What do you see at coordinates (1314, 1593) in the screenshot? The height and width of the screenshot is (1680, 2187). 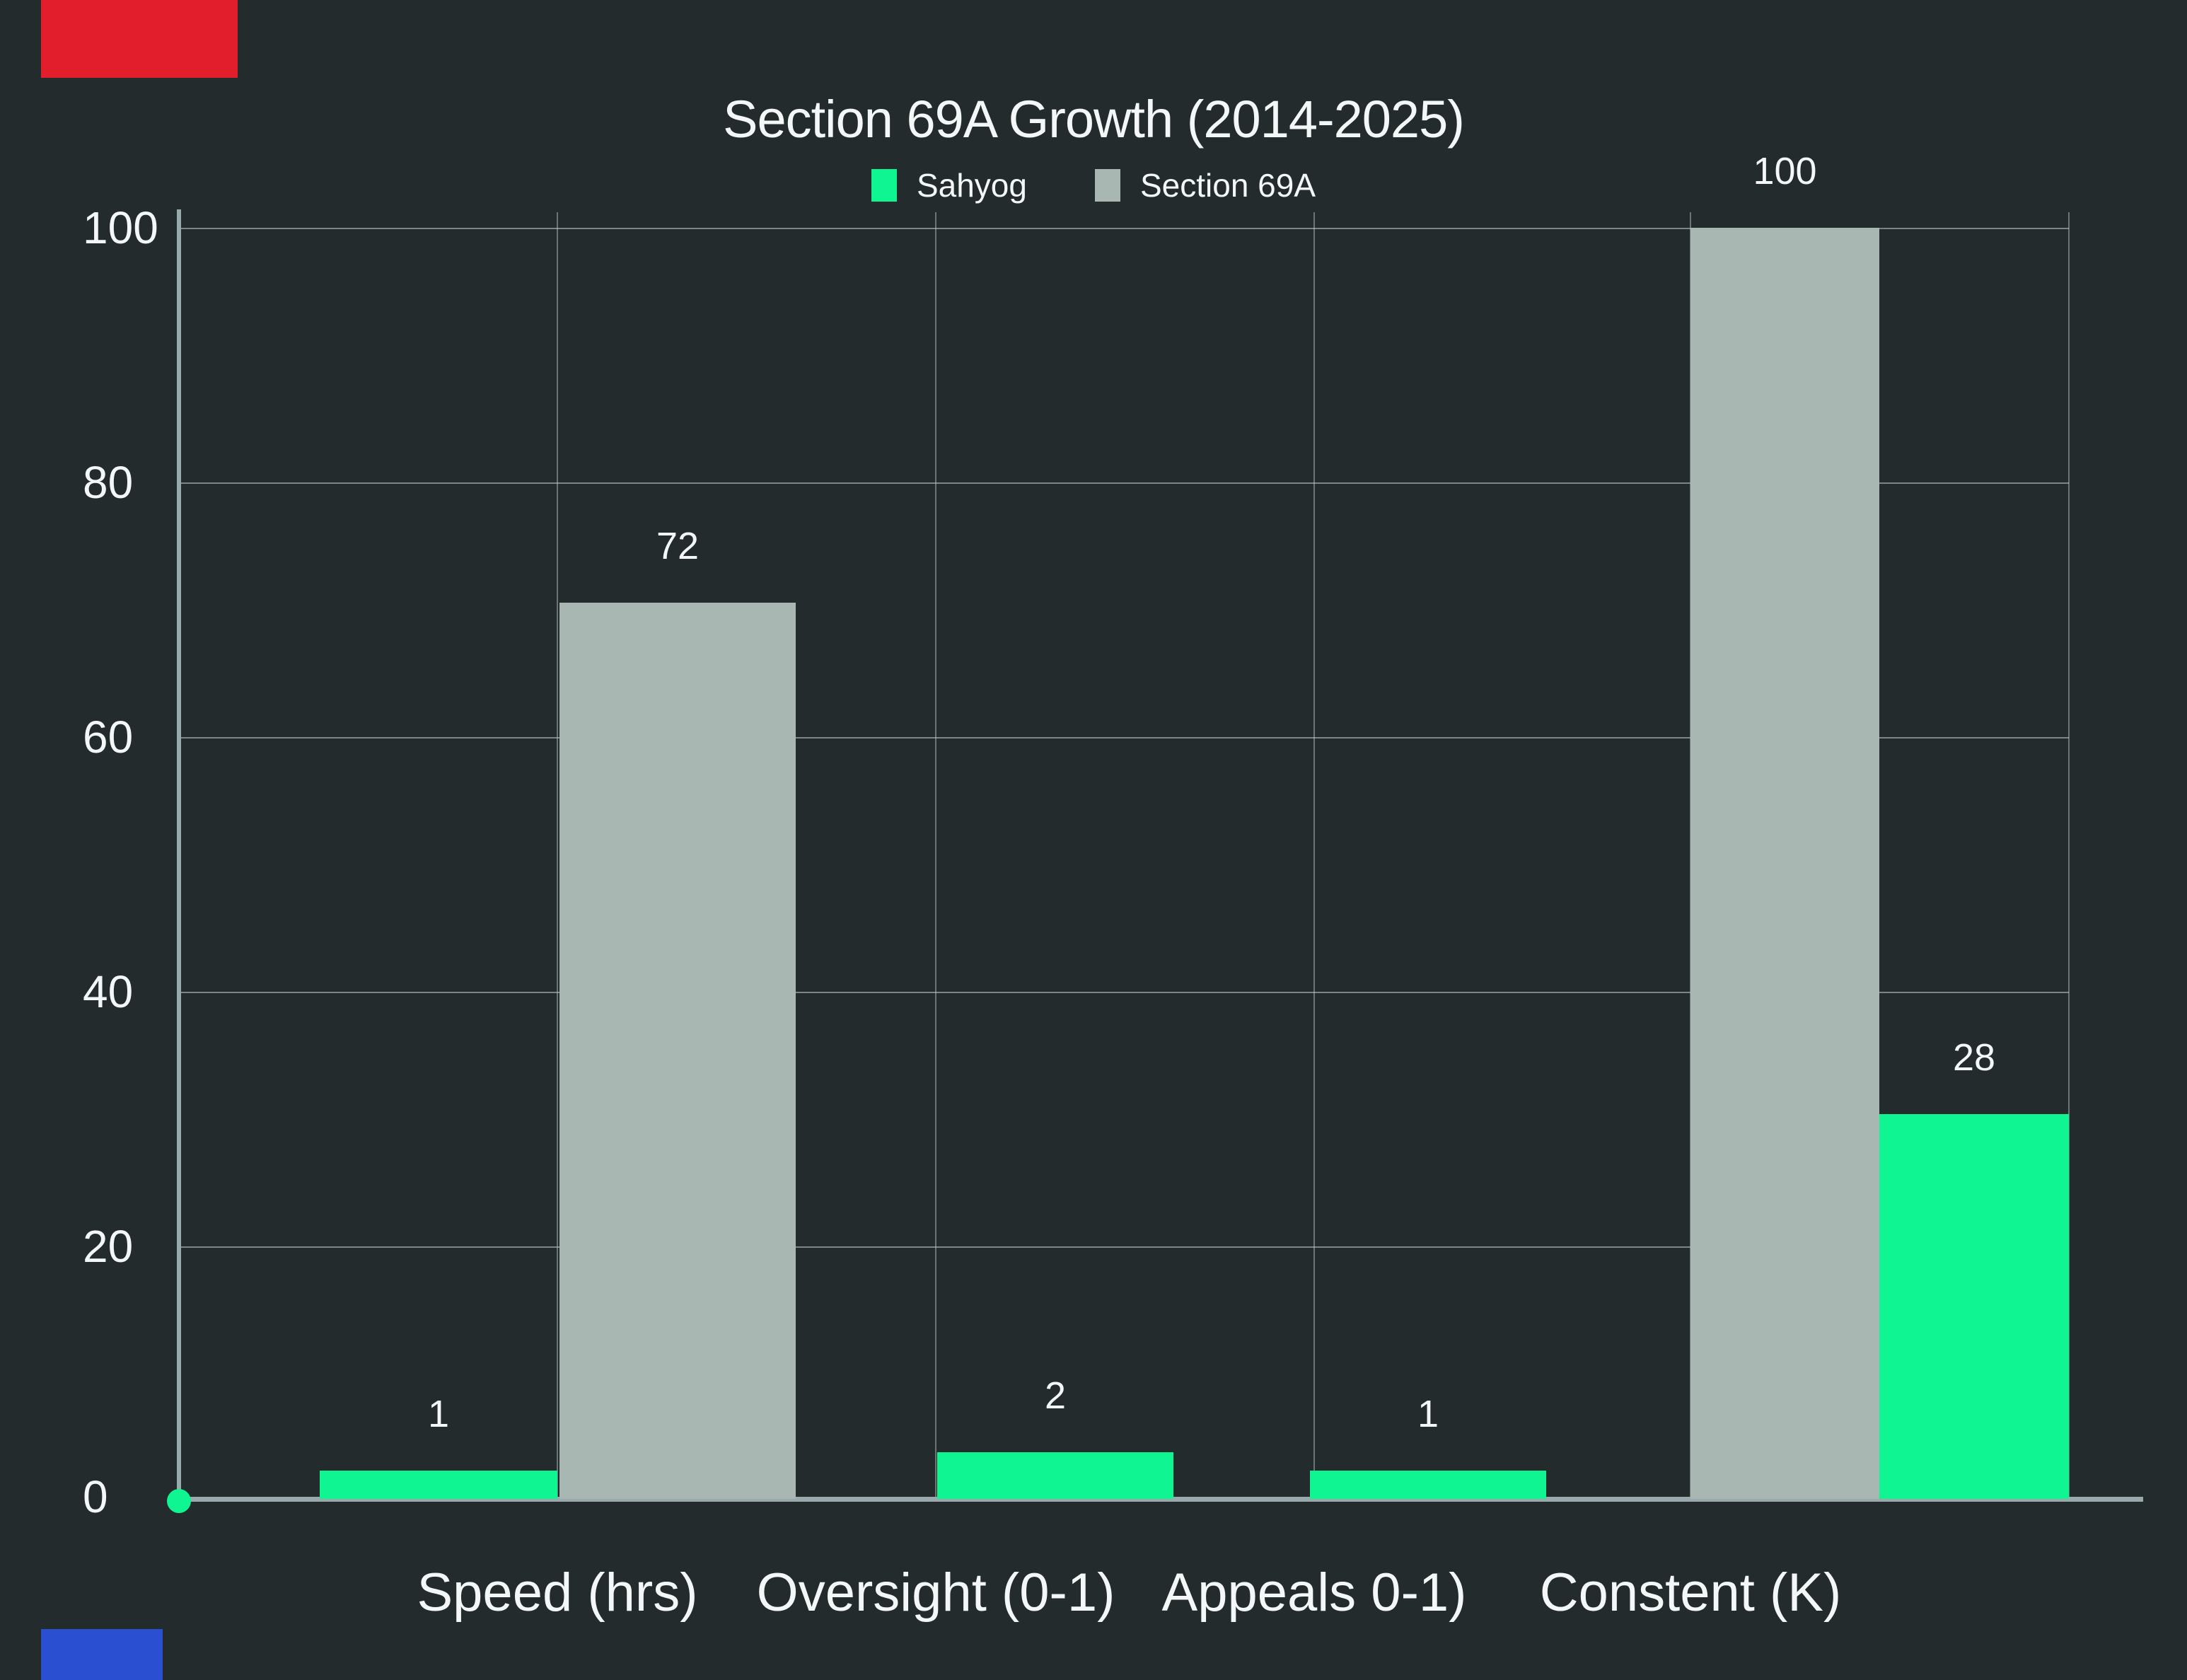 I see `x-label-appeals: Appeals 0-1)` at bounding box center [1314, 1593].